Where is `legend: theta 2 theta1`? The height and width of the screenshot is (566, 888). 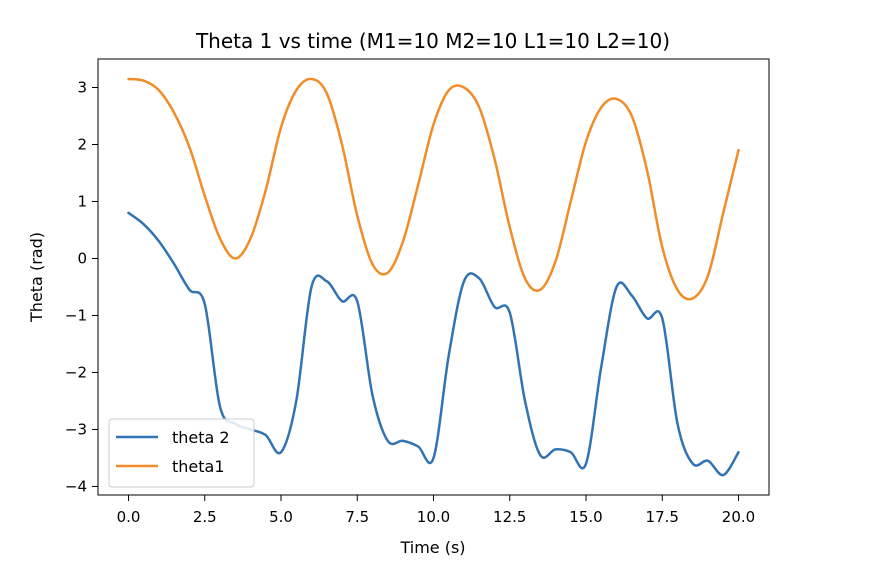 legend: theta 2 theta1 is located at coordinates (181, 453).